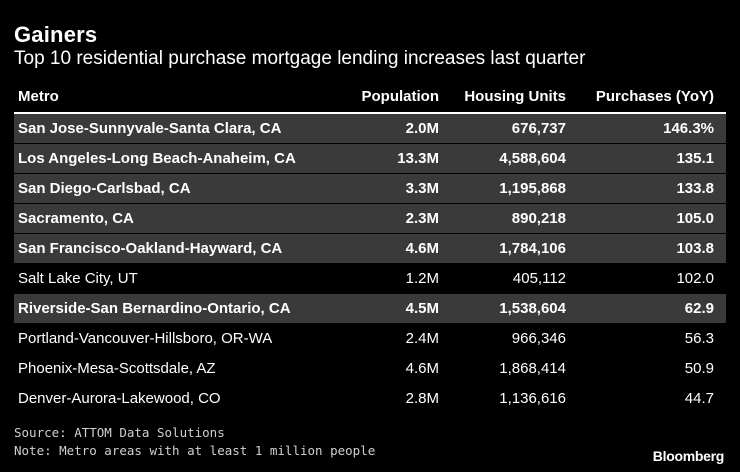 This screenshot has height=472, width=740. What do you see at coordinates (422, 128) in the screenshot?
I see `population-cell: 2.0M` at bounding box center [422, 128].